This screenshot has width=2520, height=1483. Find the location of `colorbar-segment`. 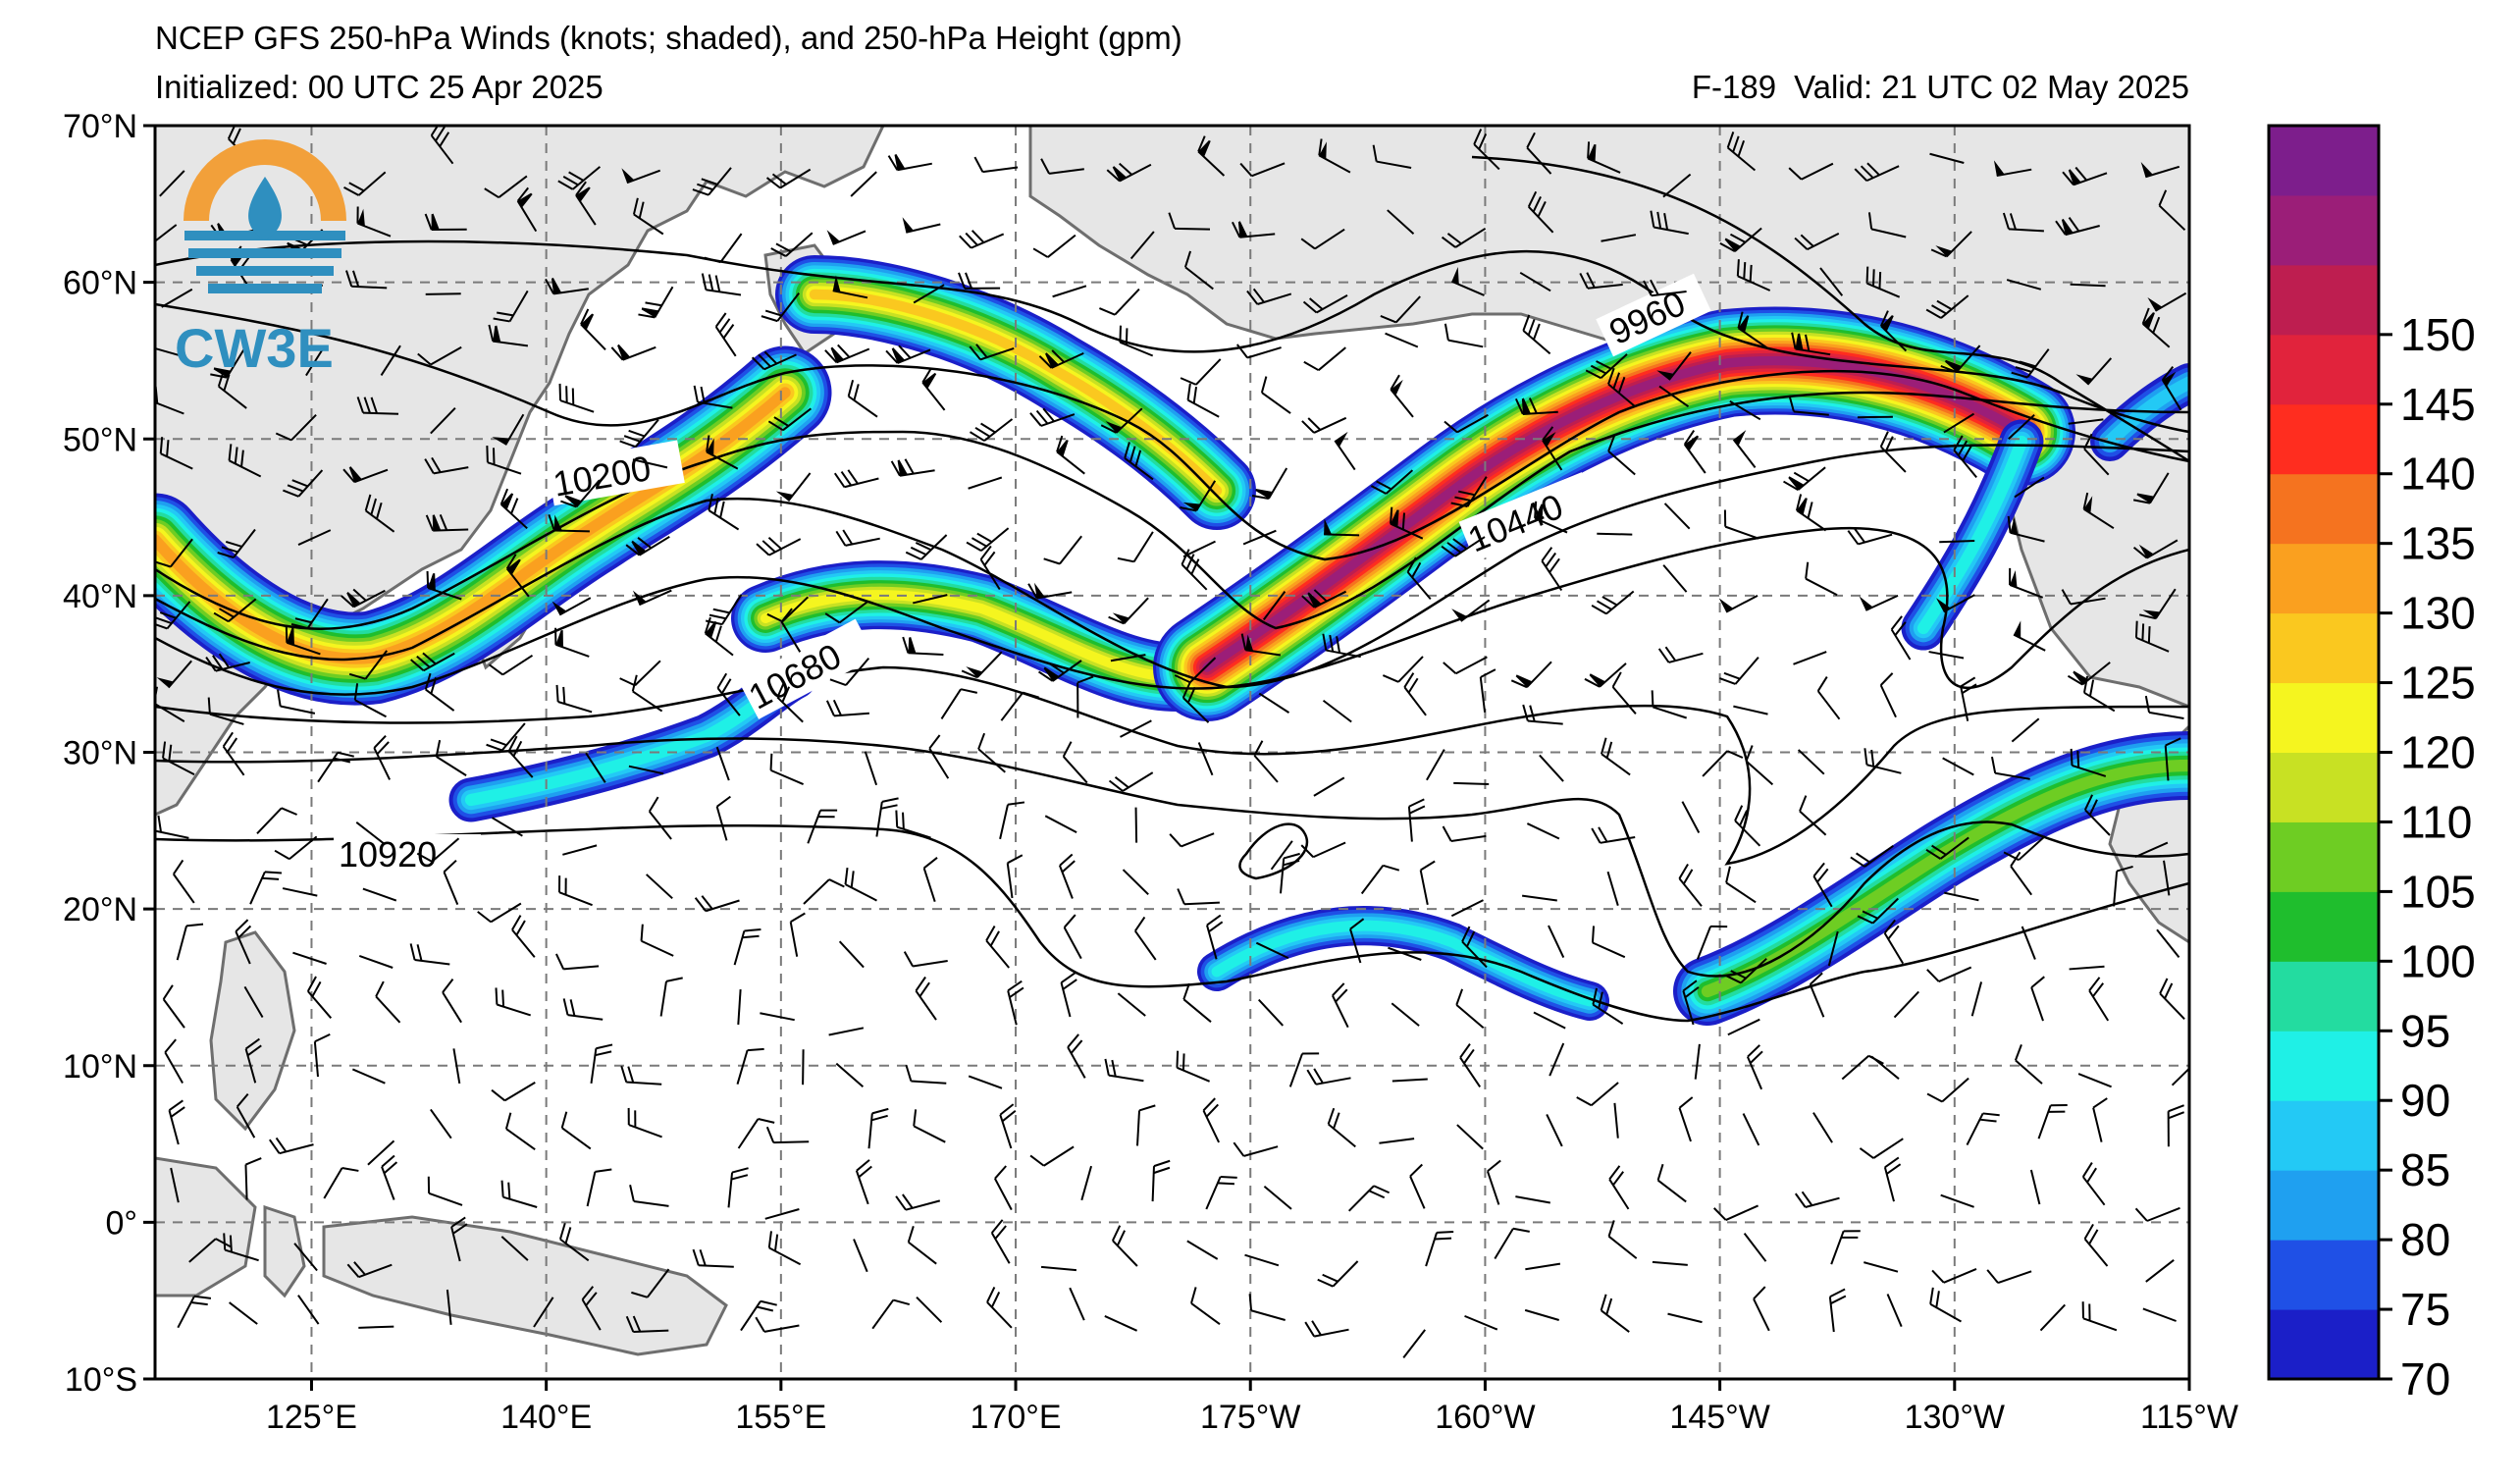

colorbar-segment is located at coordinates (2324, 230).